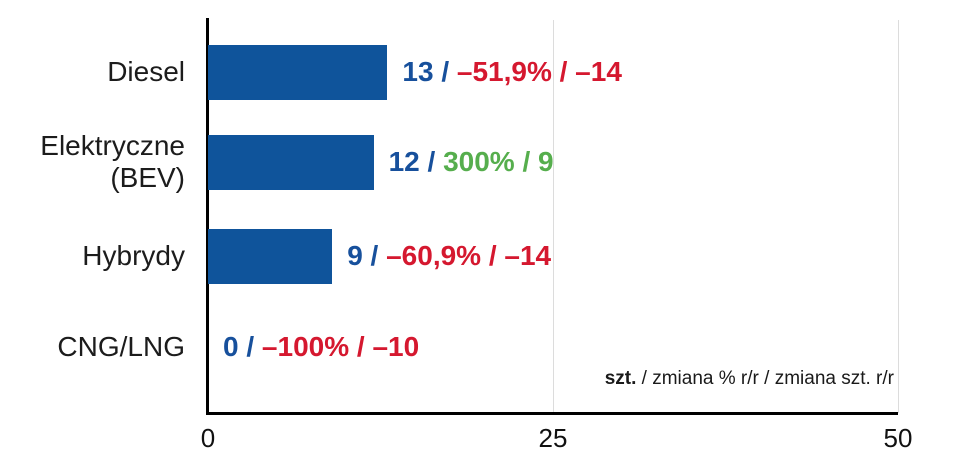 This screenshot has width=960, height=475. Describe the element at coordinates (270, 256) in the screenshot. I see `bar-hybrydy` at that location.